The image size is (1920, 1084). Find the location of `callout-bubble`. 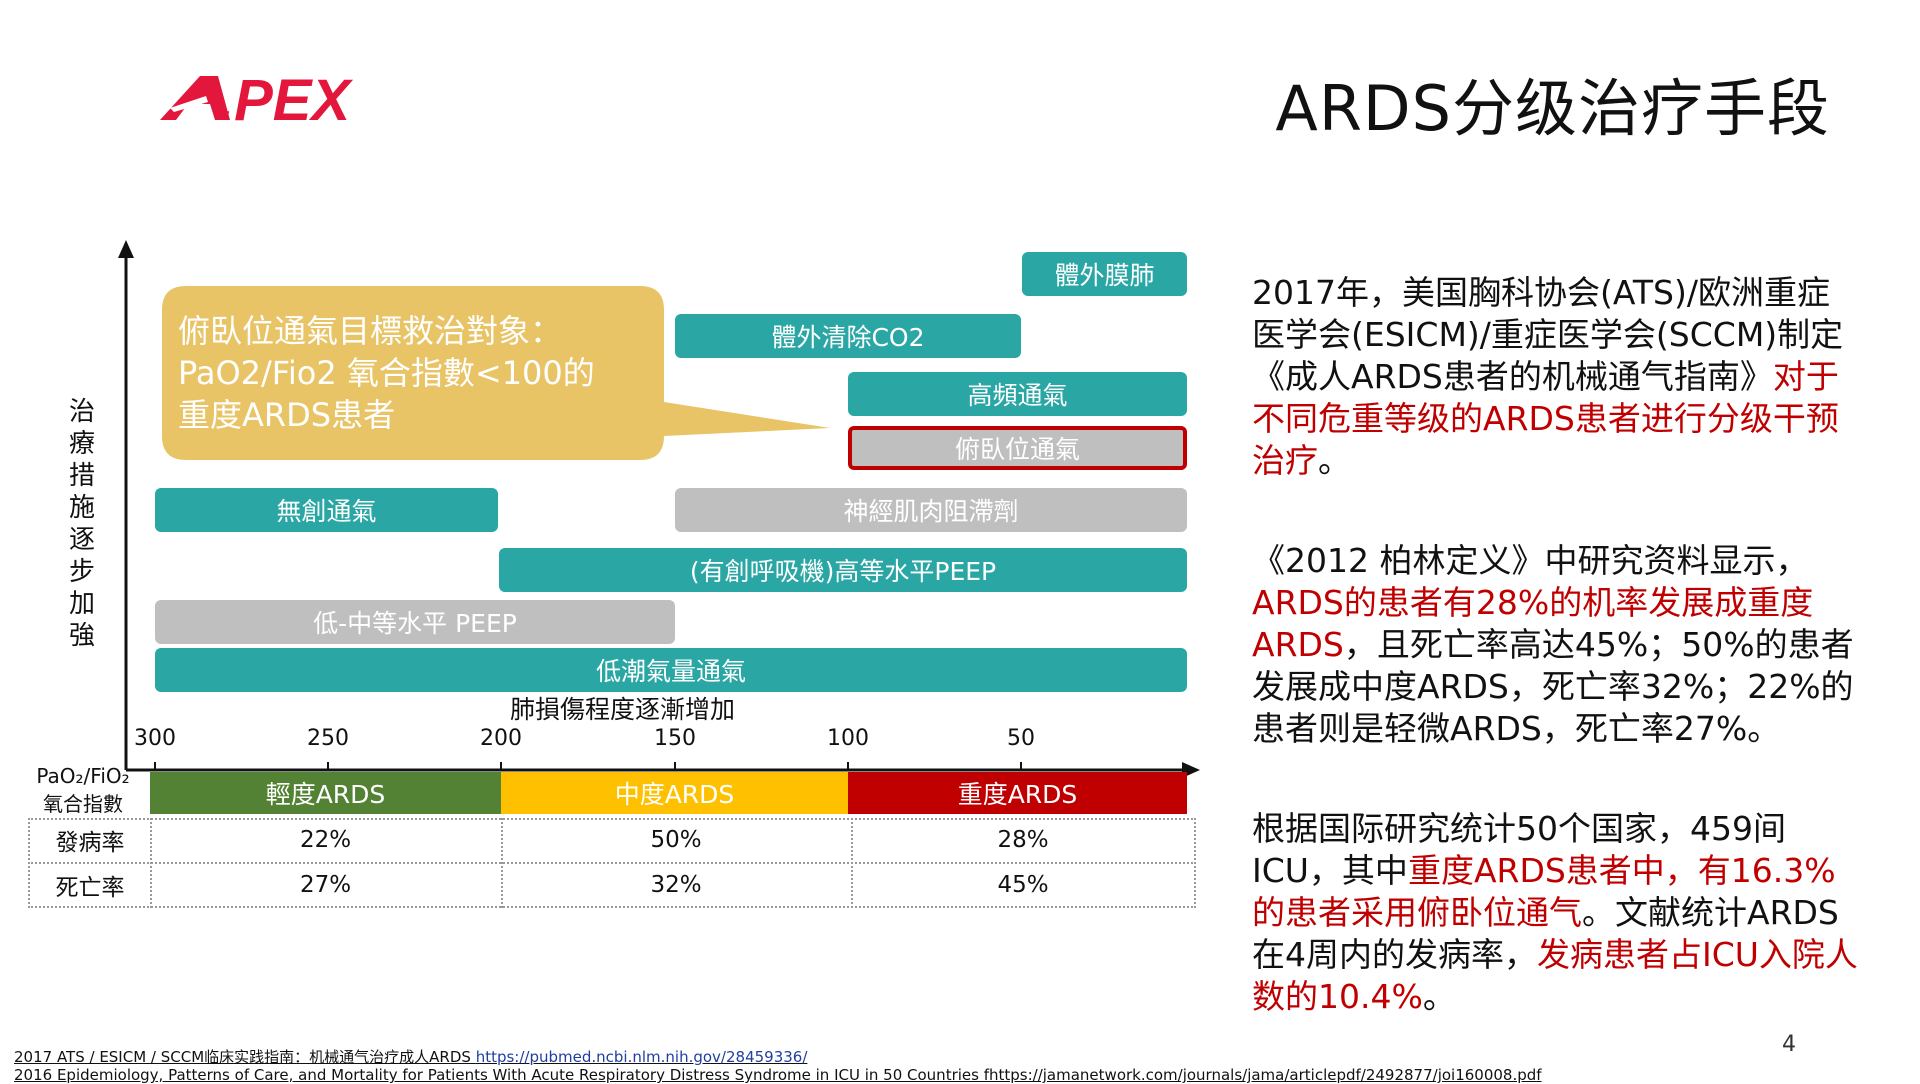

callout-bubble is located at coordinates (496, 373).